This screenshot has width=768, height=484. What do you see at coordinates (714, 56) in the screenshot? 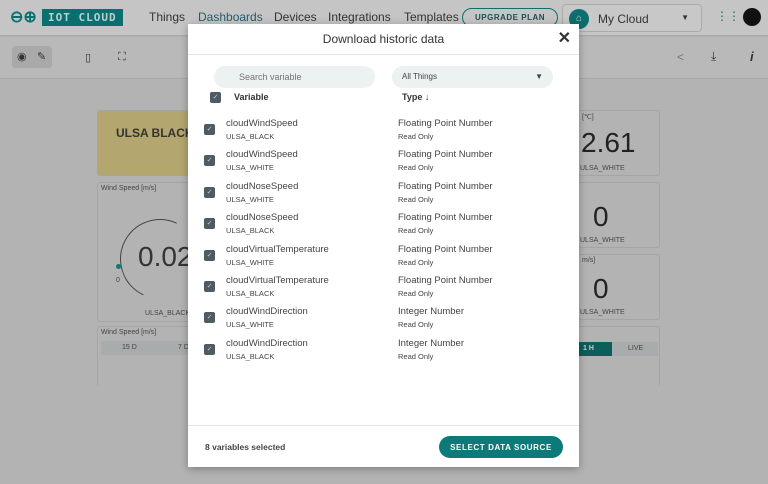
I see `download-icon: ⤓` at bounding box center [714, 56].